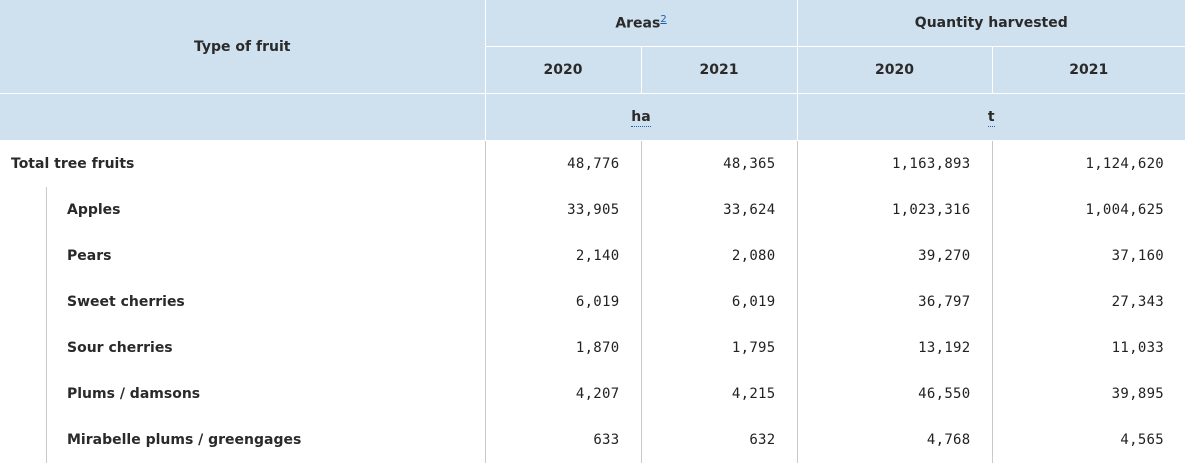 Image resolution: width=1185 pixels, height=463 pixels. What do you see at coordinates (663, 20) in the screenshot?
I see `areas-footnote-link: 2` at bounding box center [663, 20].